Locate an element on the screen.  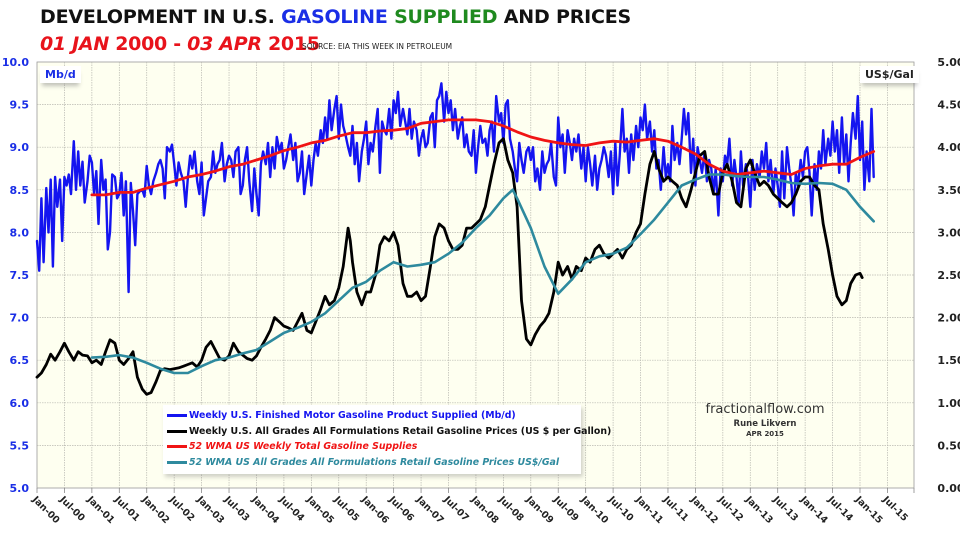
y-tick-label-right: 1.50 is located at coordinates (948, 360).